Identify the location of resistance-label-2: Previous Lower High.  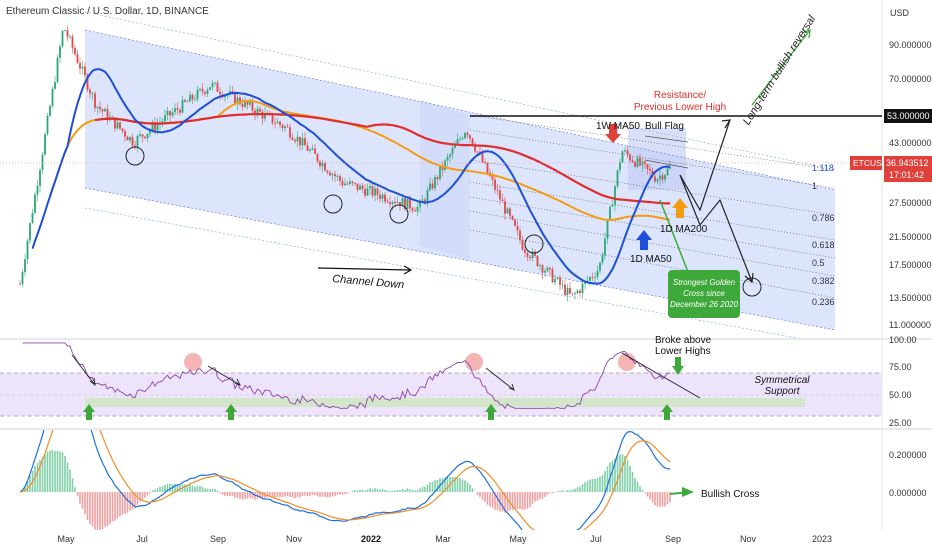
(680, 107).